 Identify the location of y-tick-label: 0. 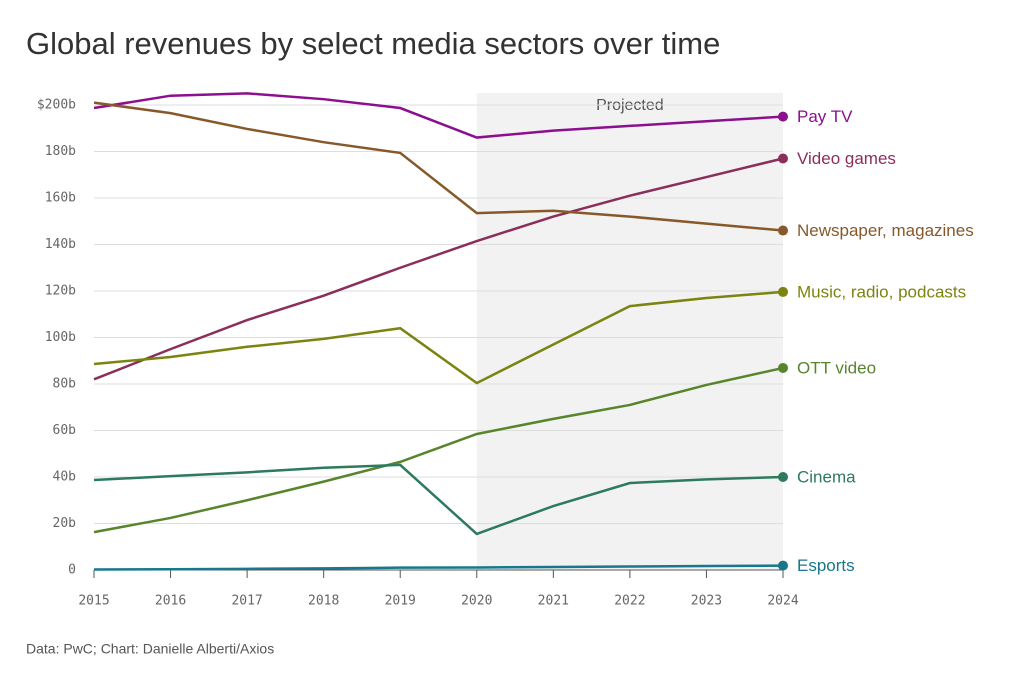
(72, 570).